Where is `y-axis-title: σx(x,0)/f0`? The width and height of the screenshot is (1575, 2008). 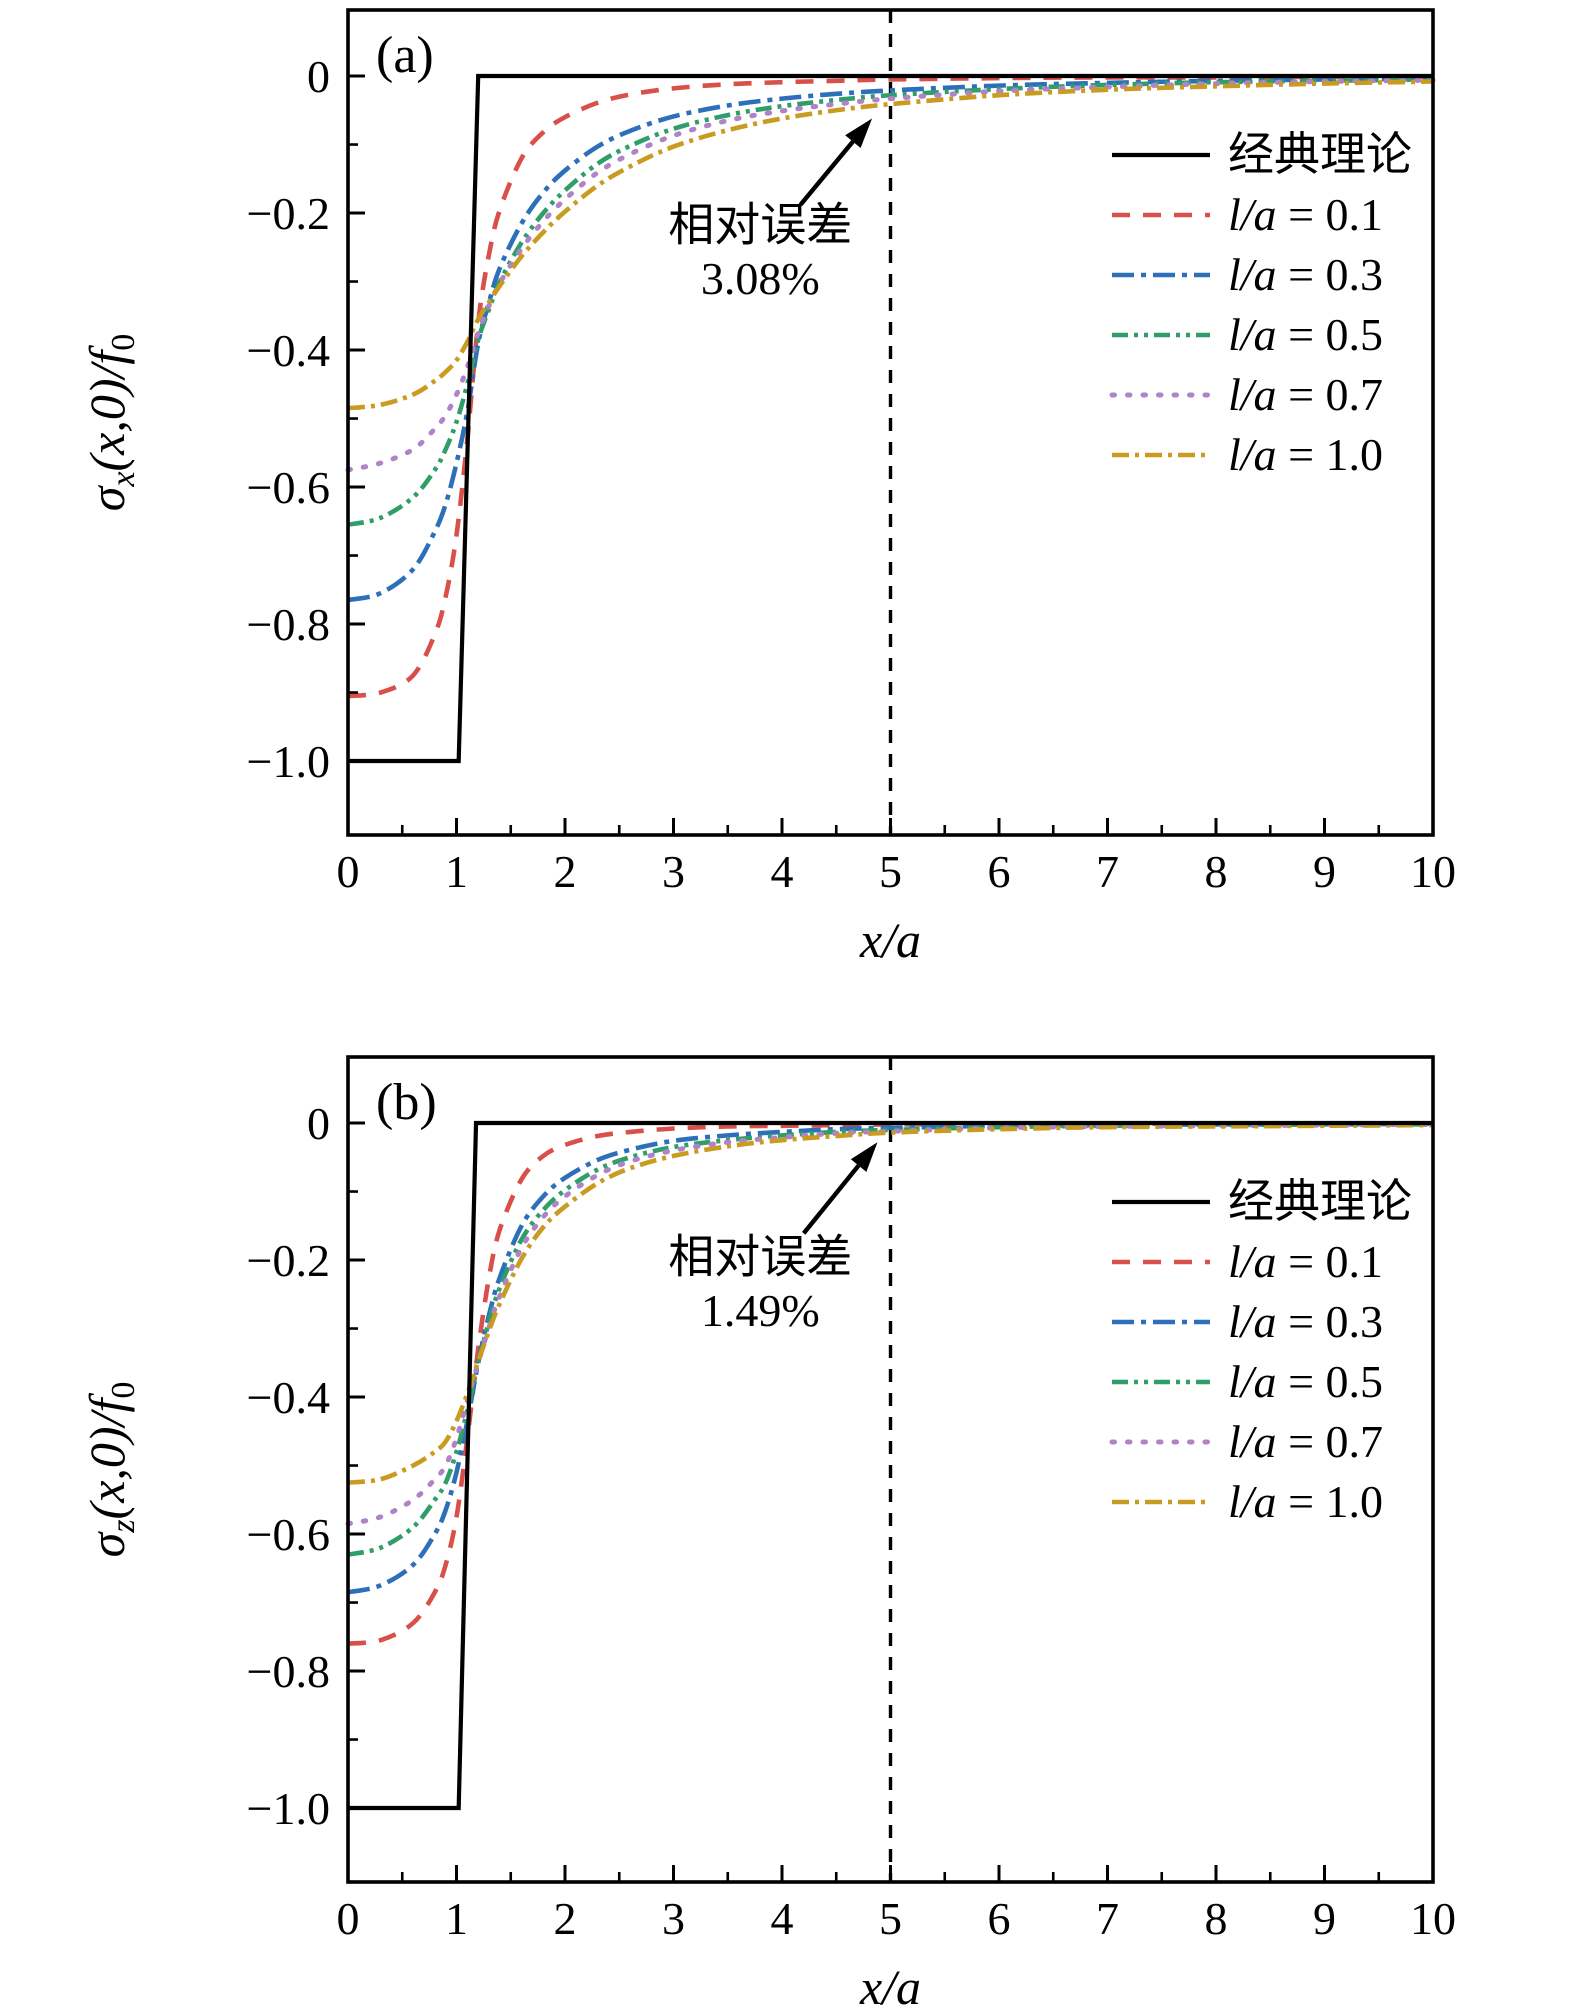 y-axis-title: σx(x,0)/f0 is located at coordinates (110, 423).